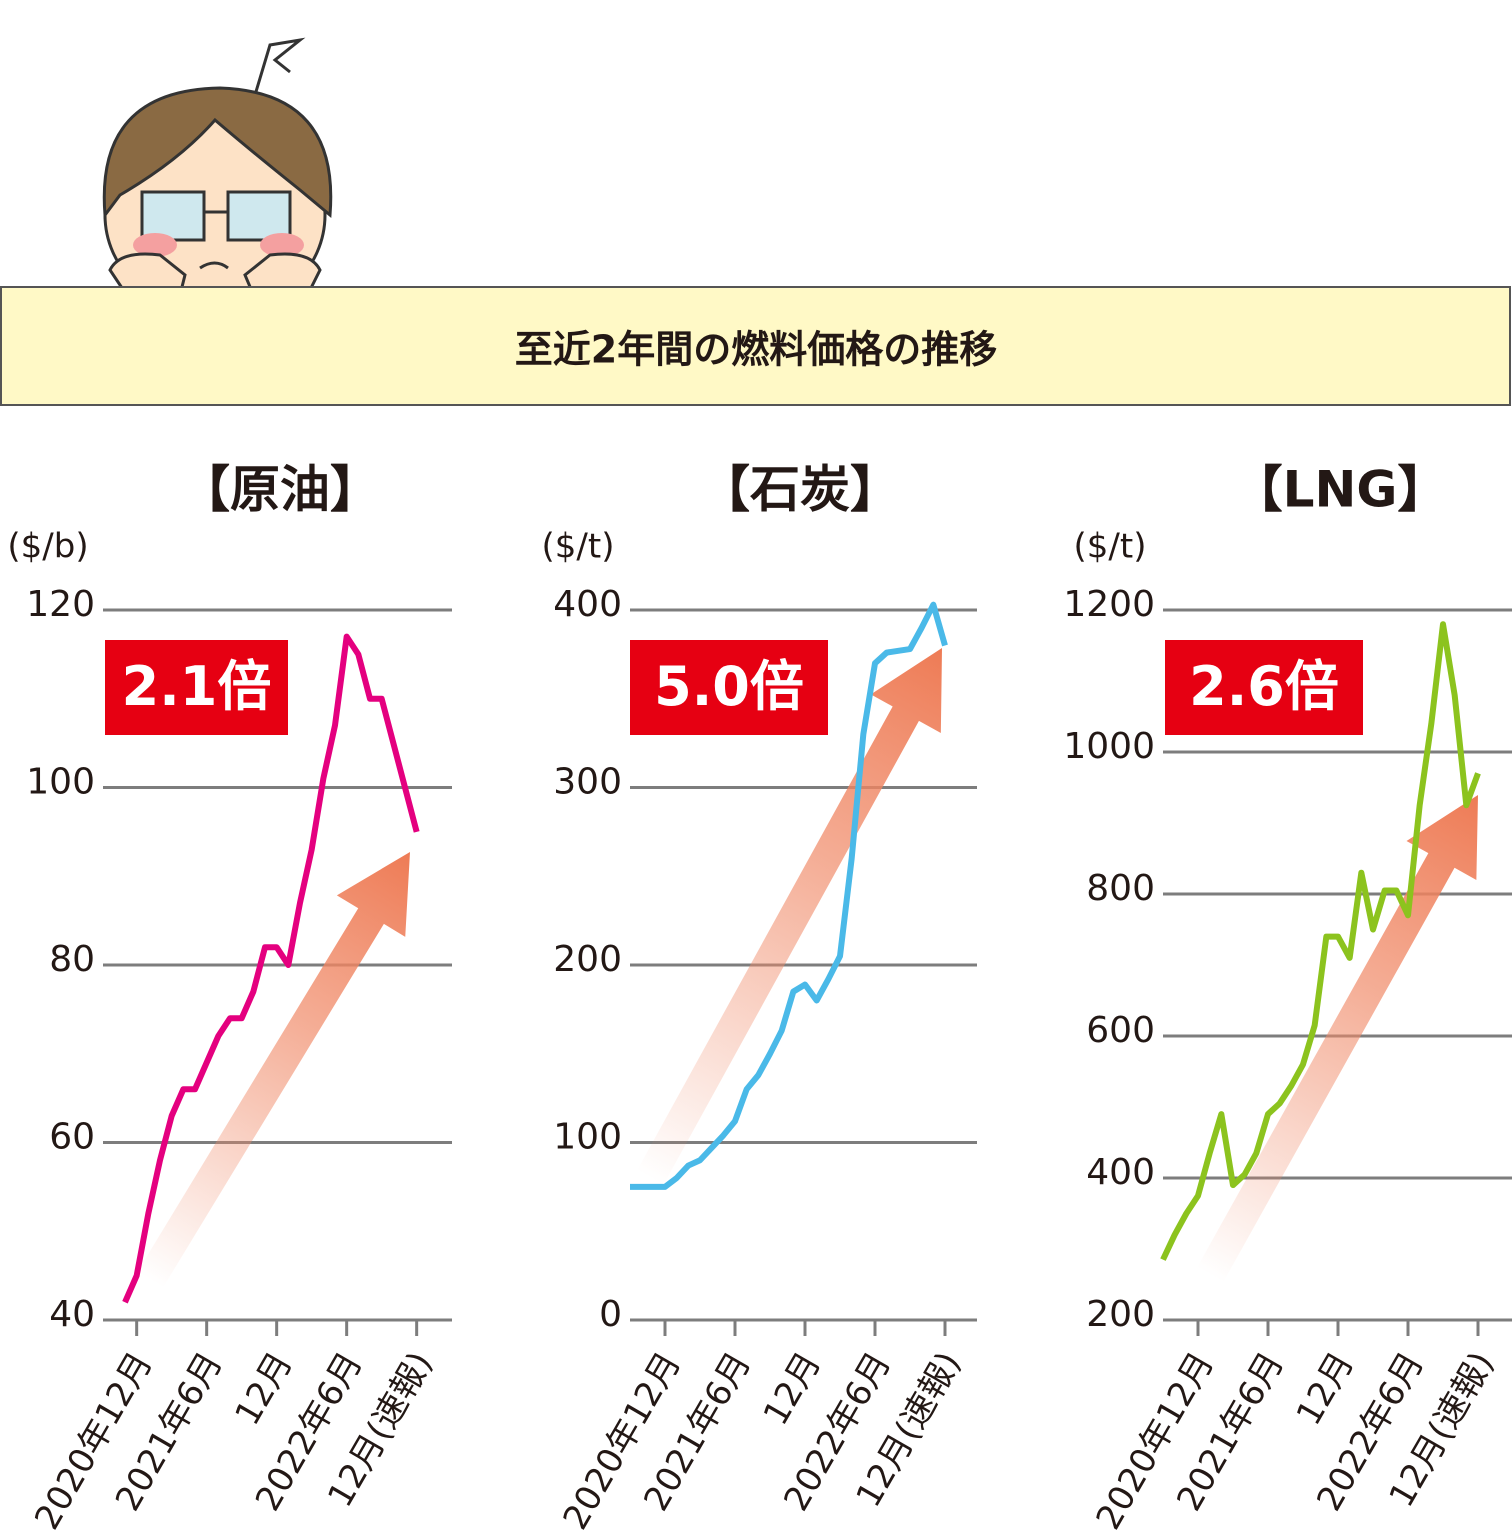 The image size is (1512, 1530). I want to click on page-title: 至近2年間の燃料価格の推移, so click(756, 350).